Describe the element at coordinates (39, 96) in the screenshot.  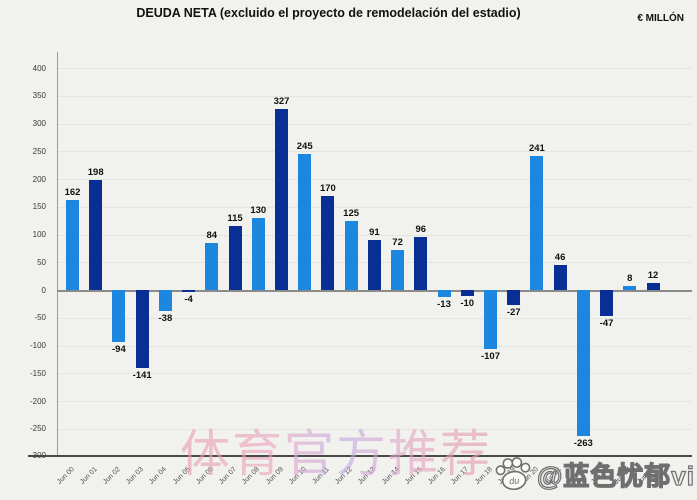
I see `y-axis-tick-label: 350` at that location.